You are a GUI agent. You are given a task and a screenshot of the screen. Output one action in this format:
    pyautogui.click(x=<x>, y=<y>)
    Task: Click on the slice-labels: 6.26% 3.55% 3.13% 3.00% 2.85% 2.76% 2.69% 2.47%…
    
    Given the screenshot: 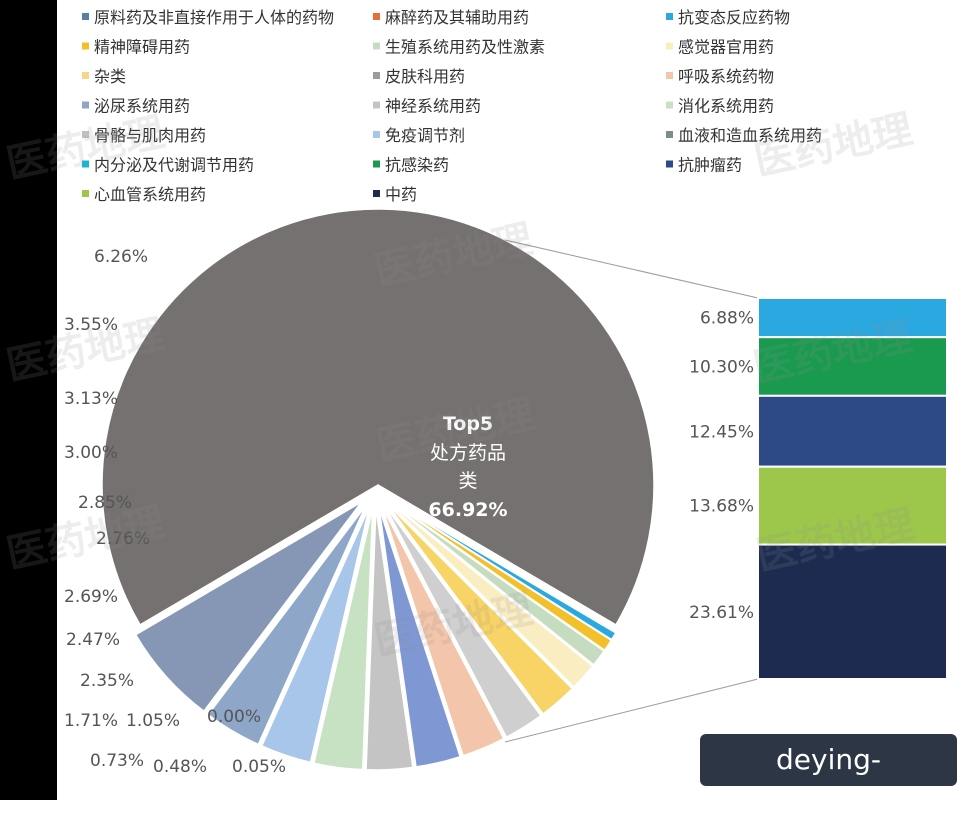 What is the action you would take?
    pyautogui.click(x=175, y=512)
    